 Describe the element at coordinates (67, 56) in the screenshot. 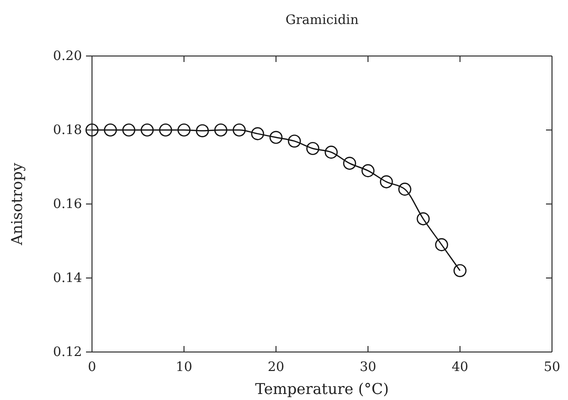

I see `y-tick-label: 0.20` at that location.